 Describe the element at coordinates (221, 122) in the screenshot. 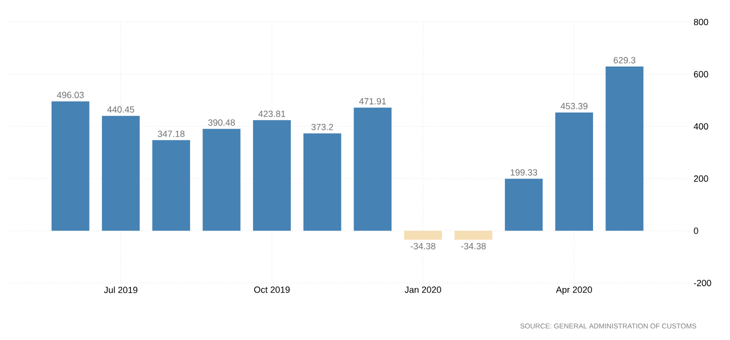

I see `data-label: 390.48` at that location.